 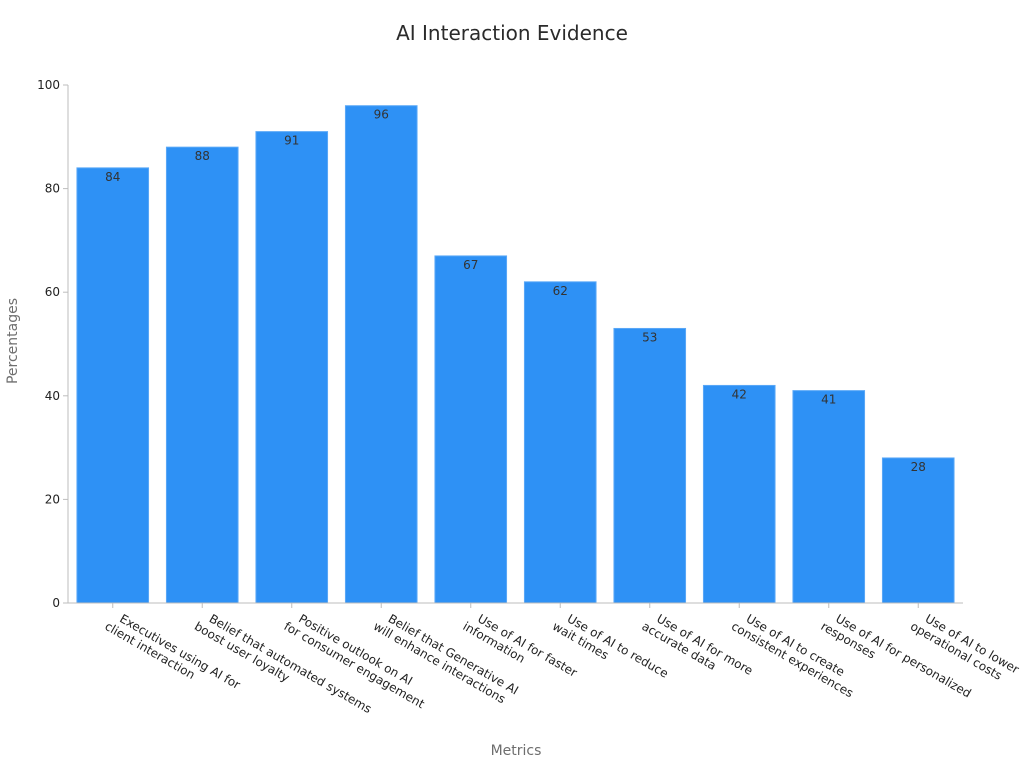 I want to click on bar-value-label: 67, so click(x=470, y=265).